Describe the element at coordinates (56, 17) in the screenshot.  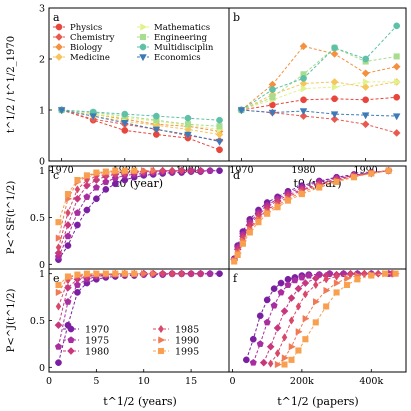
I see `panel-label: a` at that location.